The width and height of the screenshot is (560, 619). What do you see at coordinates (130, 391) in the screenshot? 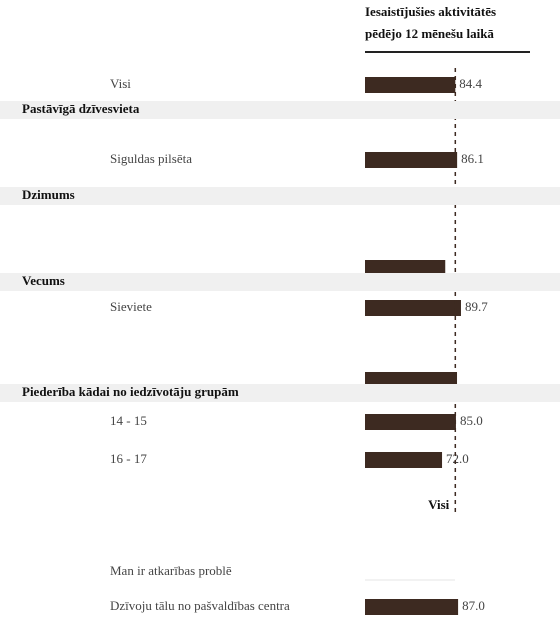
I see `group-label: Piederība kādai no iedzīvotāju grupām` at bounding box center [130, 391].